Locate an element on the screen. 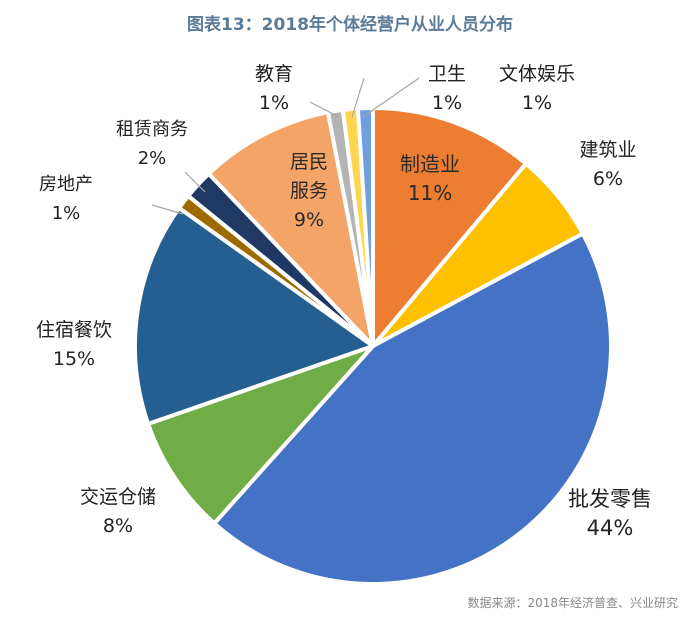 This screenshot has width=700, height=625. slice-label-11: 文体娱乐 1% is located at coordinates (537, 89).